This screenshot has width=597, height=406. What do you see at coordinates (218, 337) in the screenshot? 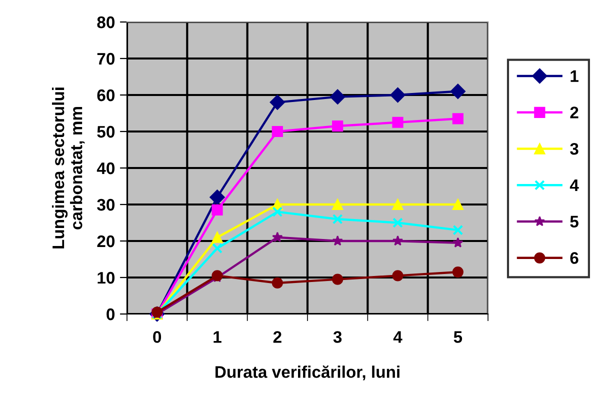
I see `x-tick-label: 1` at bounding box center [218, 337].